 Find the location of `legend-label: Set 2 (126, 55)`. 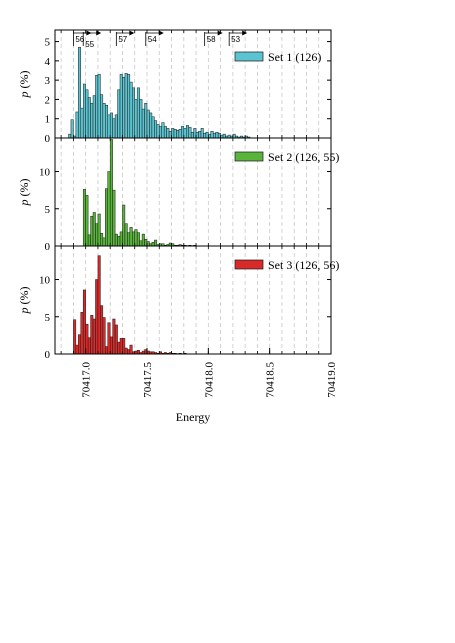

legend-label: Set 2 (126, 55) is located at coordinates (303, 157).